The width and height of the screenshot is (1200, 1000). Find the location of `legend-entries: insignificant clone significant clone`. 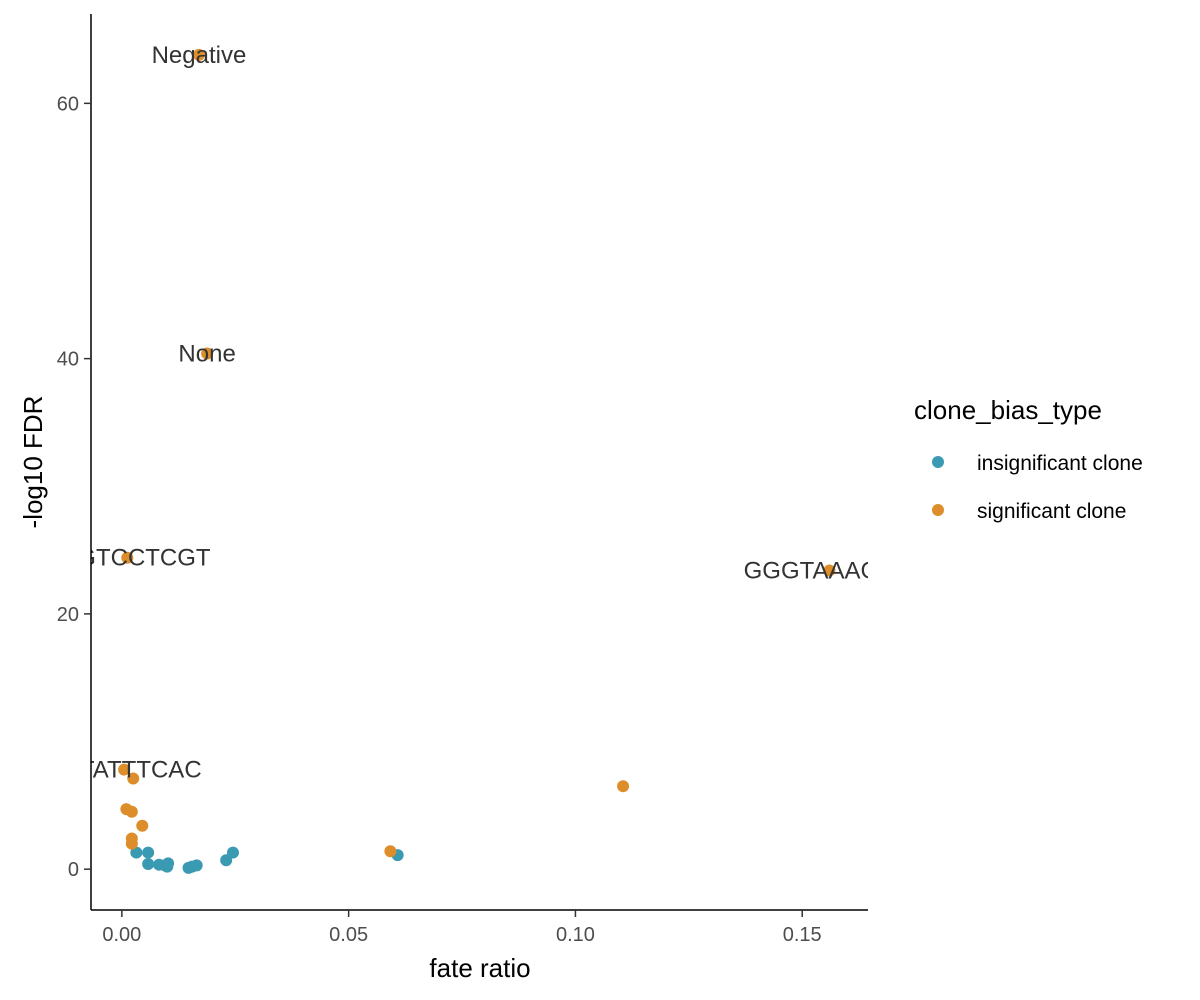

legend-entries: insignificant clone significant clone is located at coordinates (1037, 487).